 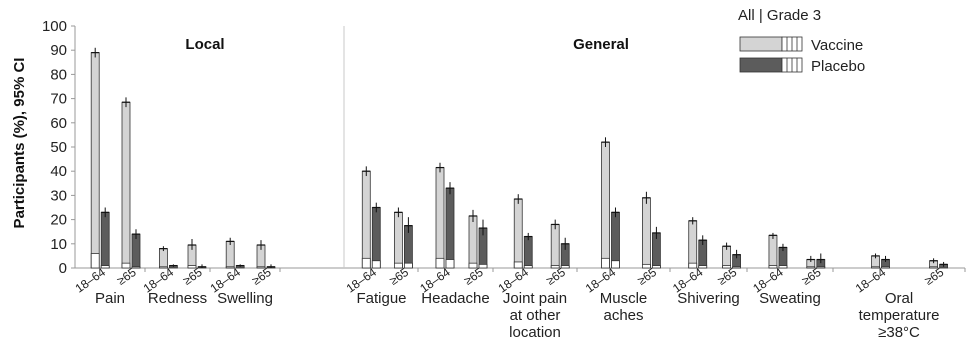 I want to click on category-label: temperature, so click(x=899, y=315).